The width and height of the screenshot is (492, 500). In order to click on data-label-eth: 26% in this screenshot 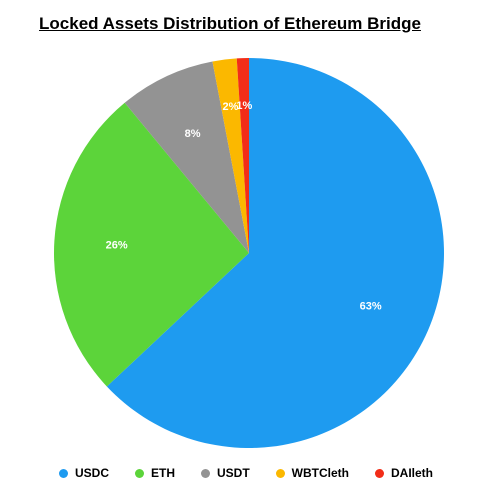, I will do `click(117, 246)`.